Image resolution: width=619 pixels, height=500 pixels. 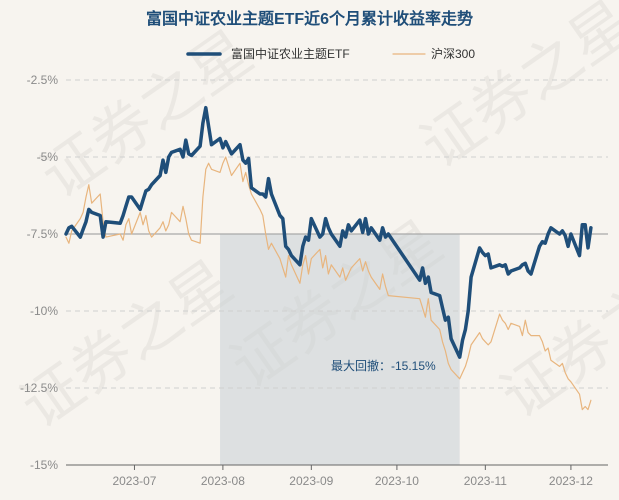 I want to click on x-tick-label: 2023-08, so click(x=223, y=481).